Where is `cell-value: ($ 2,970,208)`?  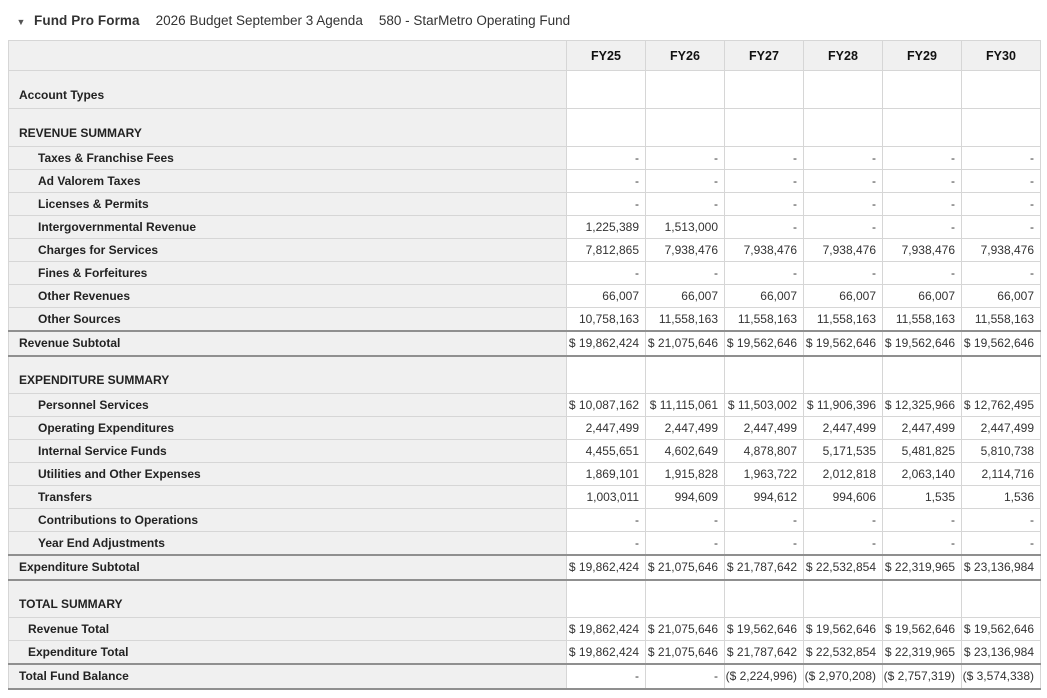 cell-value: ($ 2,970,208) is located at coordinates (843, 676).